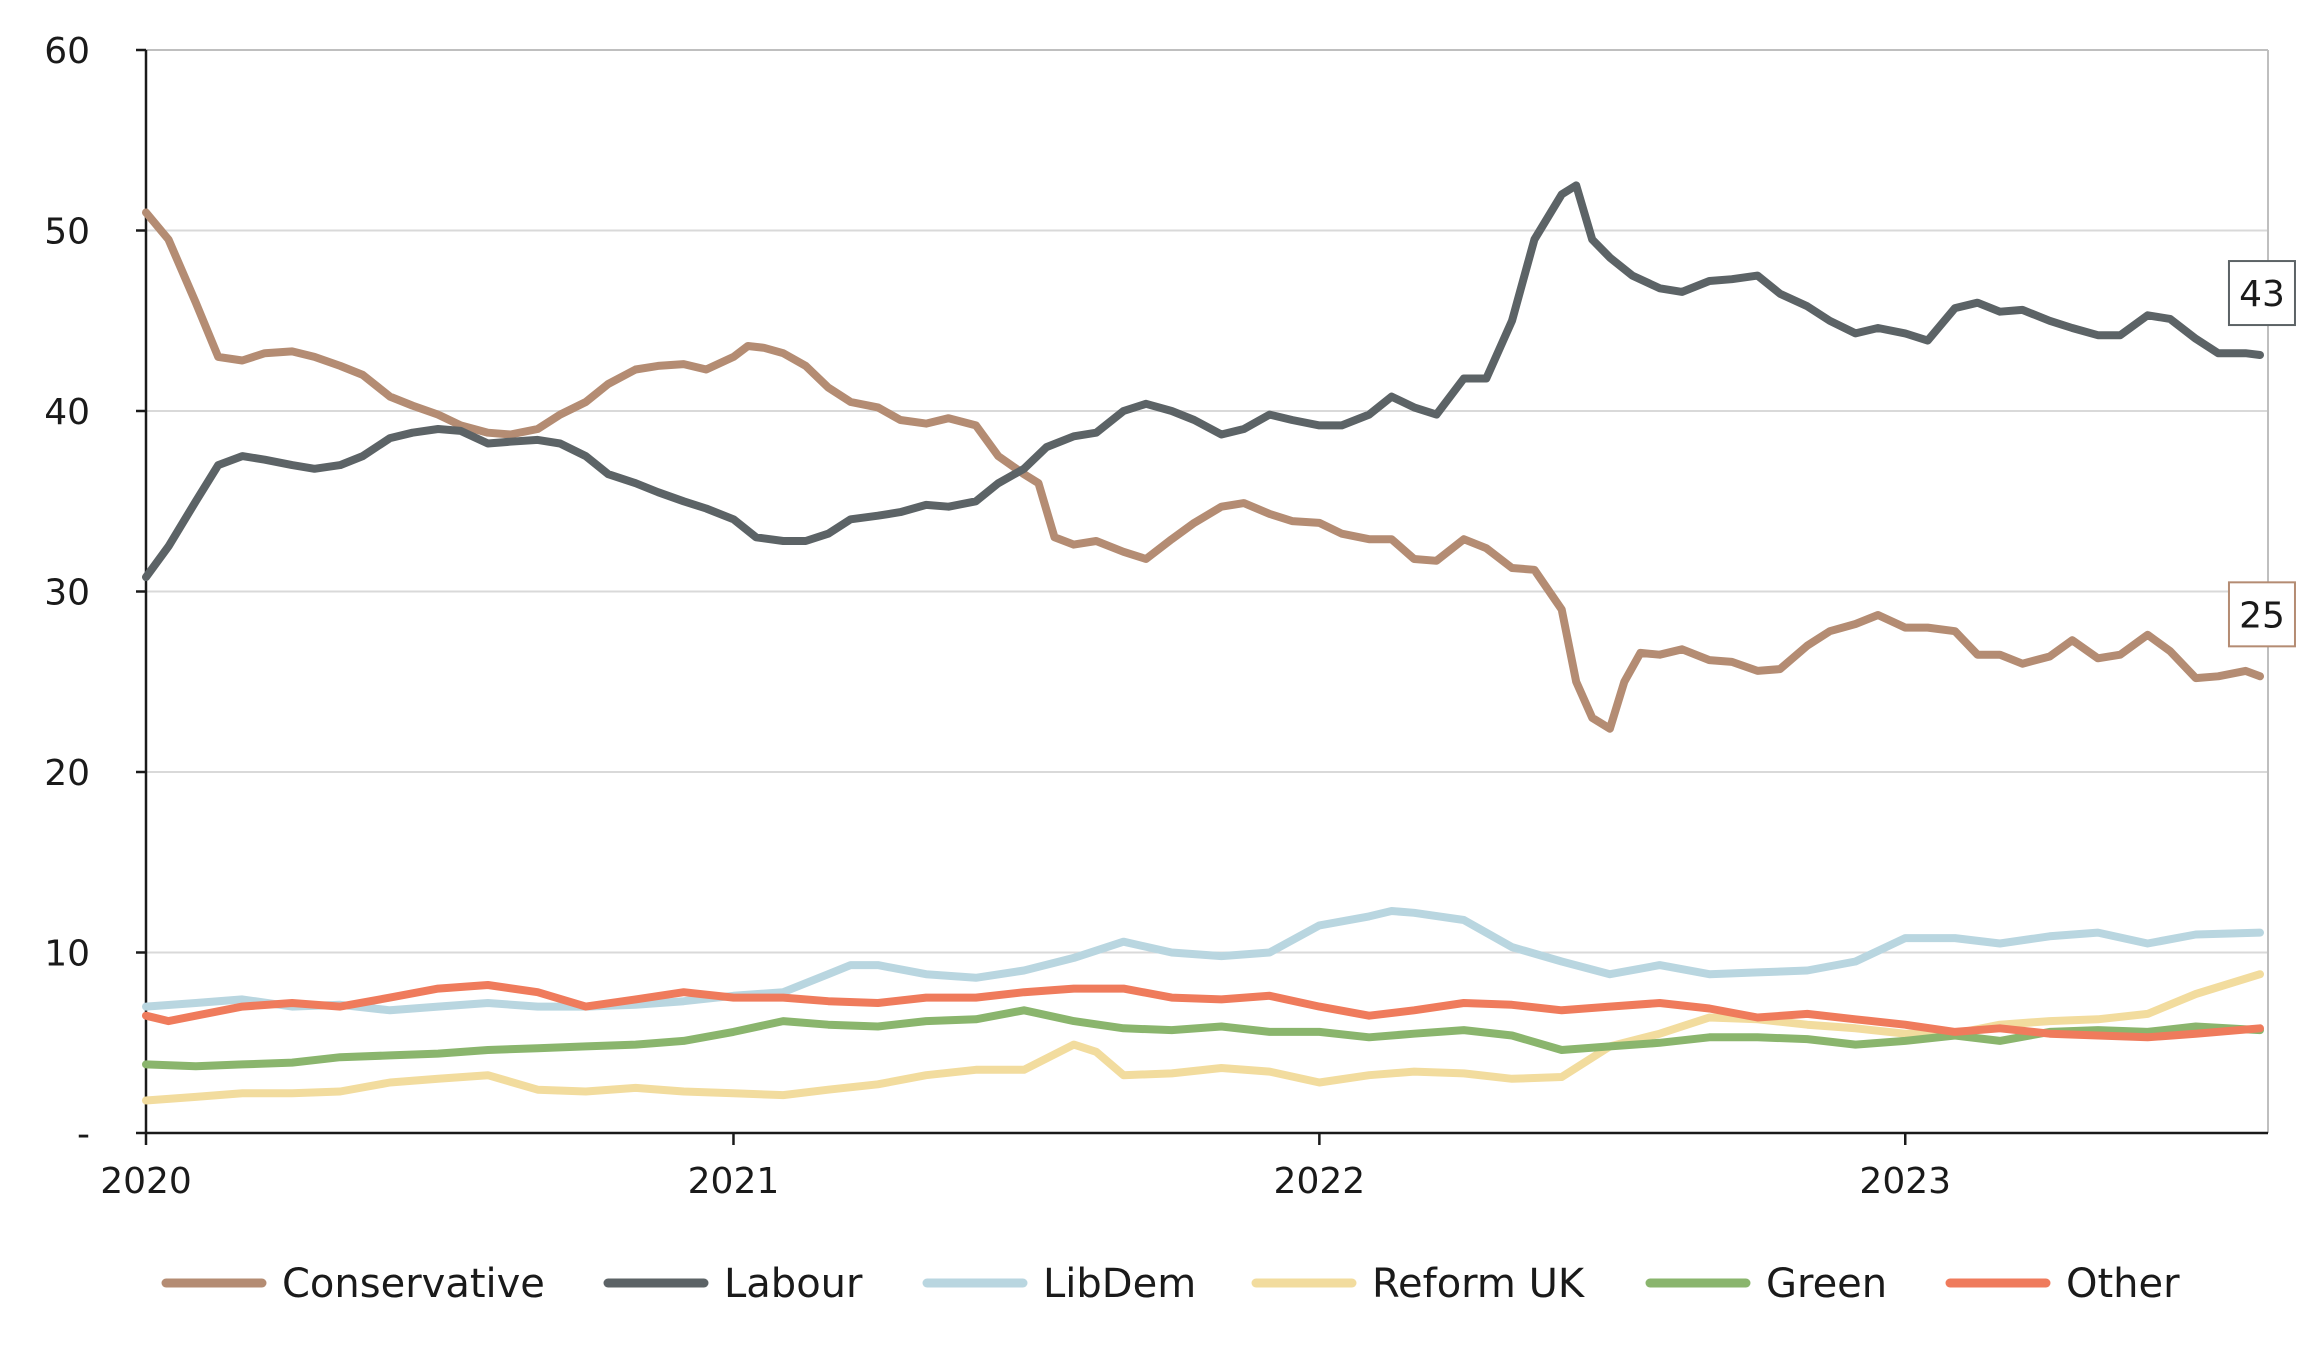 This screenshot has height=1351, width=2312. What do you see at coordinates (67, 773) in the screenshot?
I see `y-tick-label: 20` at bounding box center [67, 773].